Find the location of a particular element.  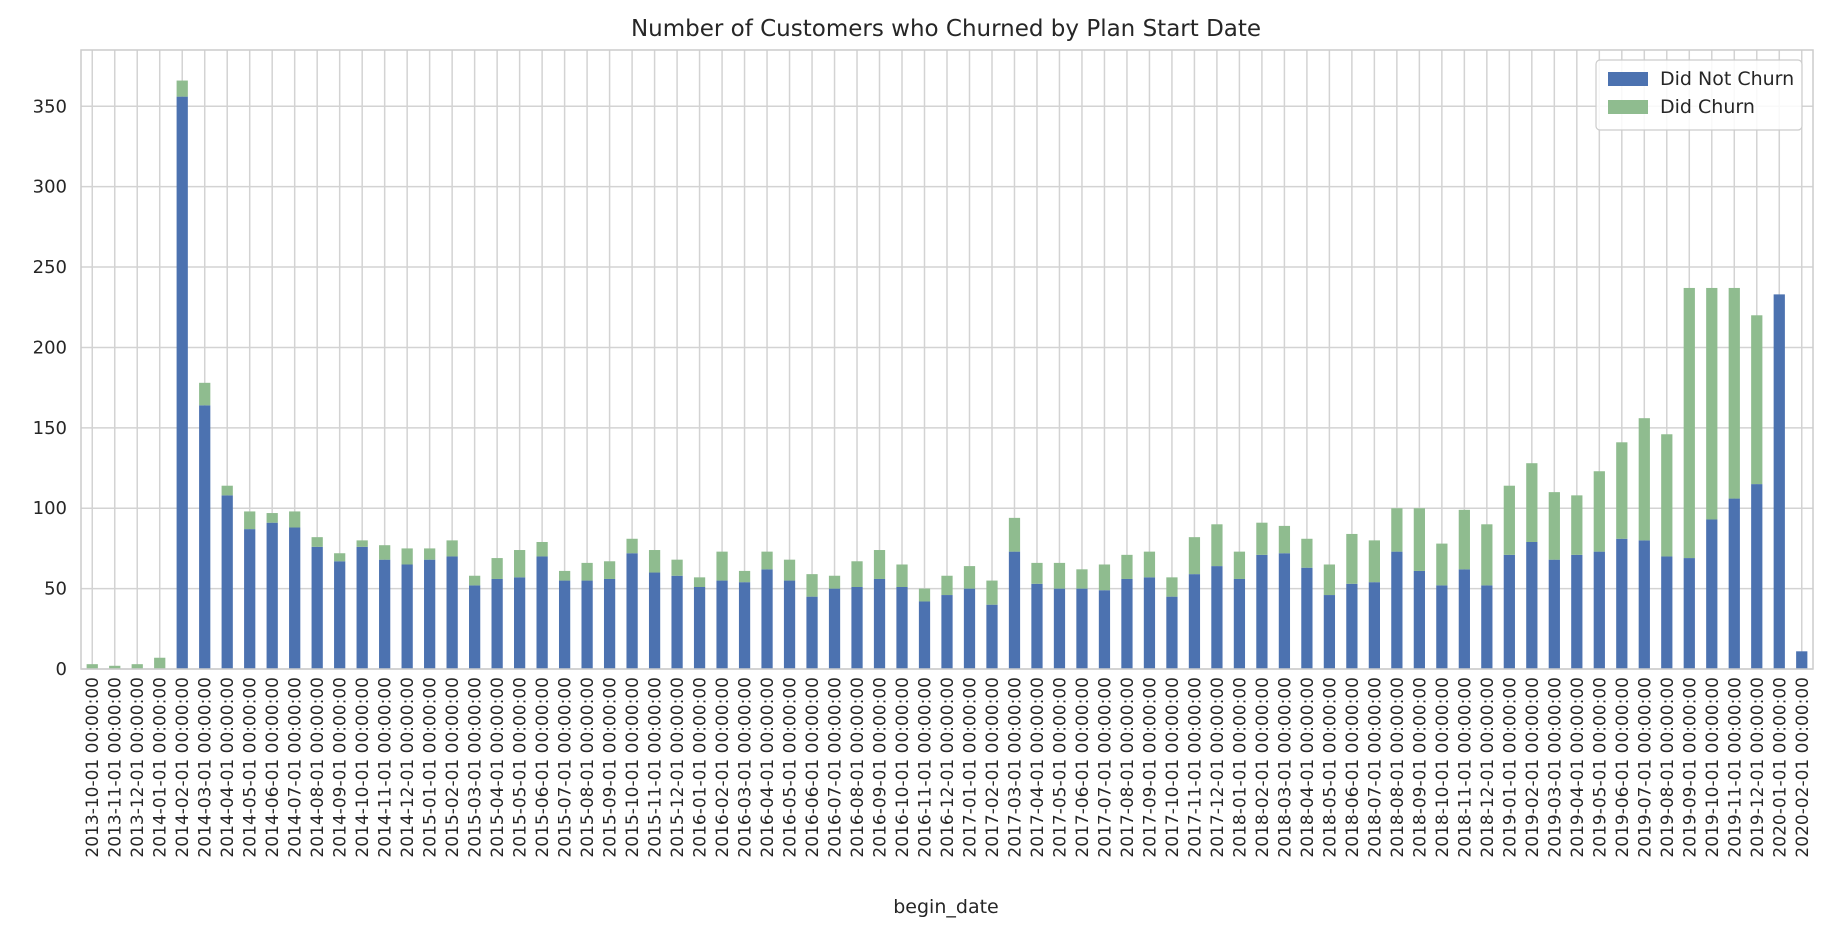

x-tick-label: 2019-01-01 00:00:00 is located at coordinates (1510, 767).